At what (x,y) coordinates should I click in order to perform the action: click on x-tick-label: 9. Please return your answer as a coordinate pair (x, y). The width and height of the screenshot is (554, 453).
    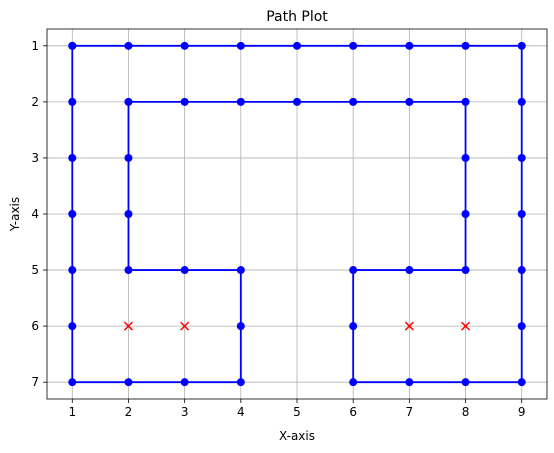
    Looking at the image, I should click on (522, 412).